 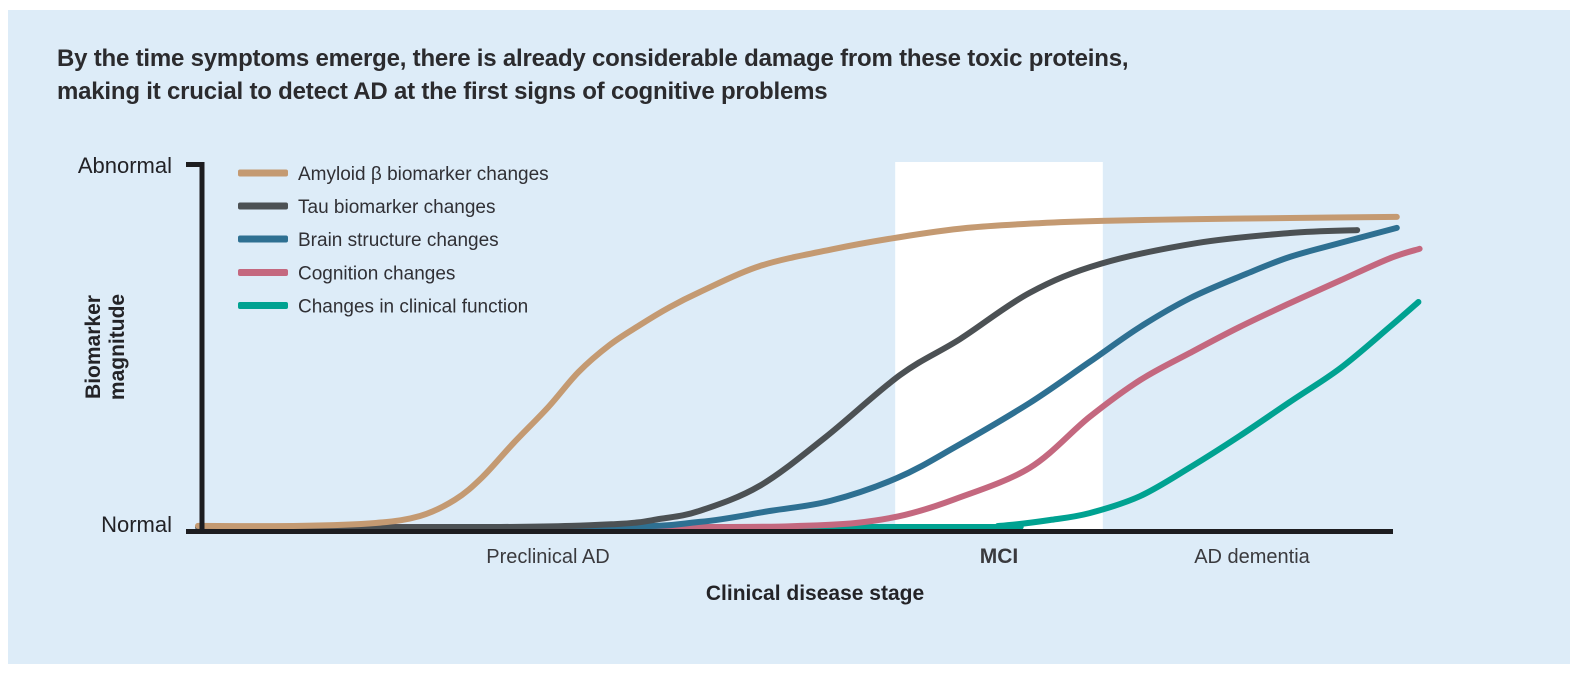 I want to click on legend-item-cognition: Cognition changes, so click(x=346, y=274).